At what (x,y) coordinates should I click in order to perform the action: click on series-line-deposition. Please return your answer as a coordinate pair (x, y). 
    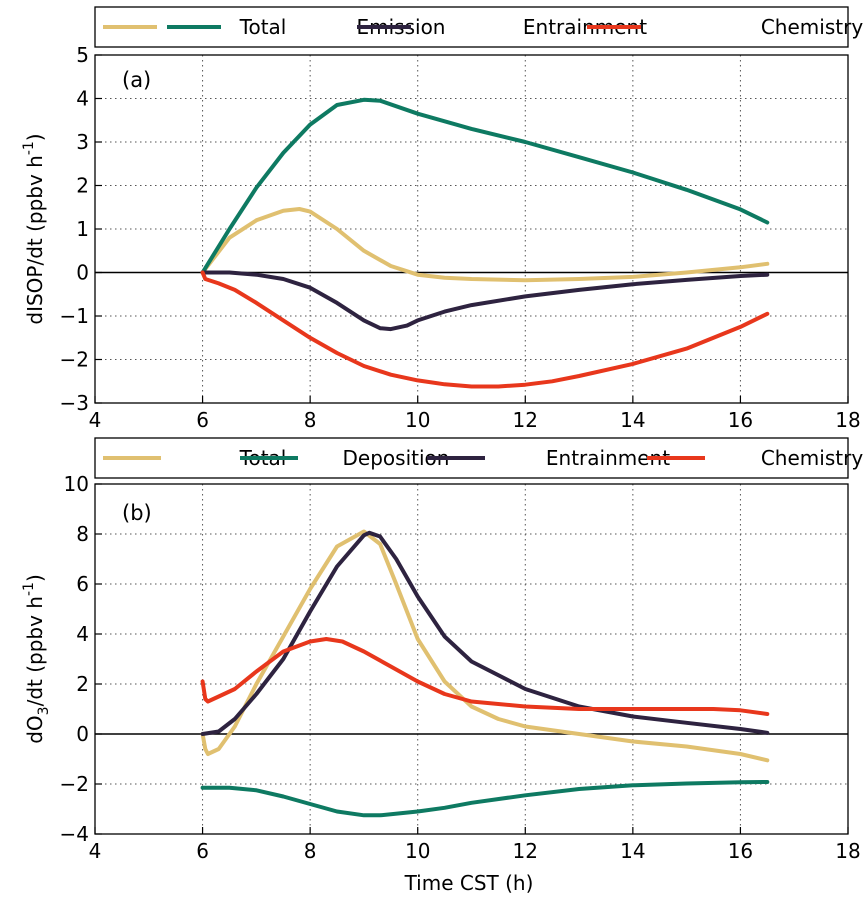
    Looking at the image, I should click on (485, 799).